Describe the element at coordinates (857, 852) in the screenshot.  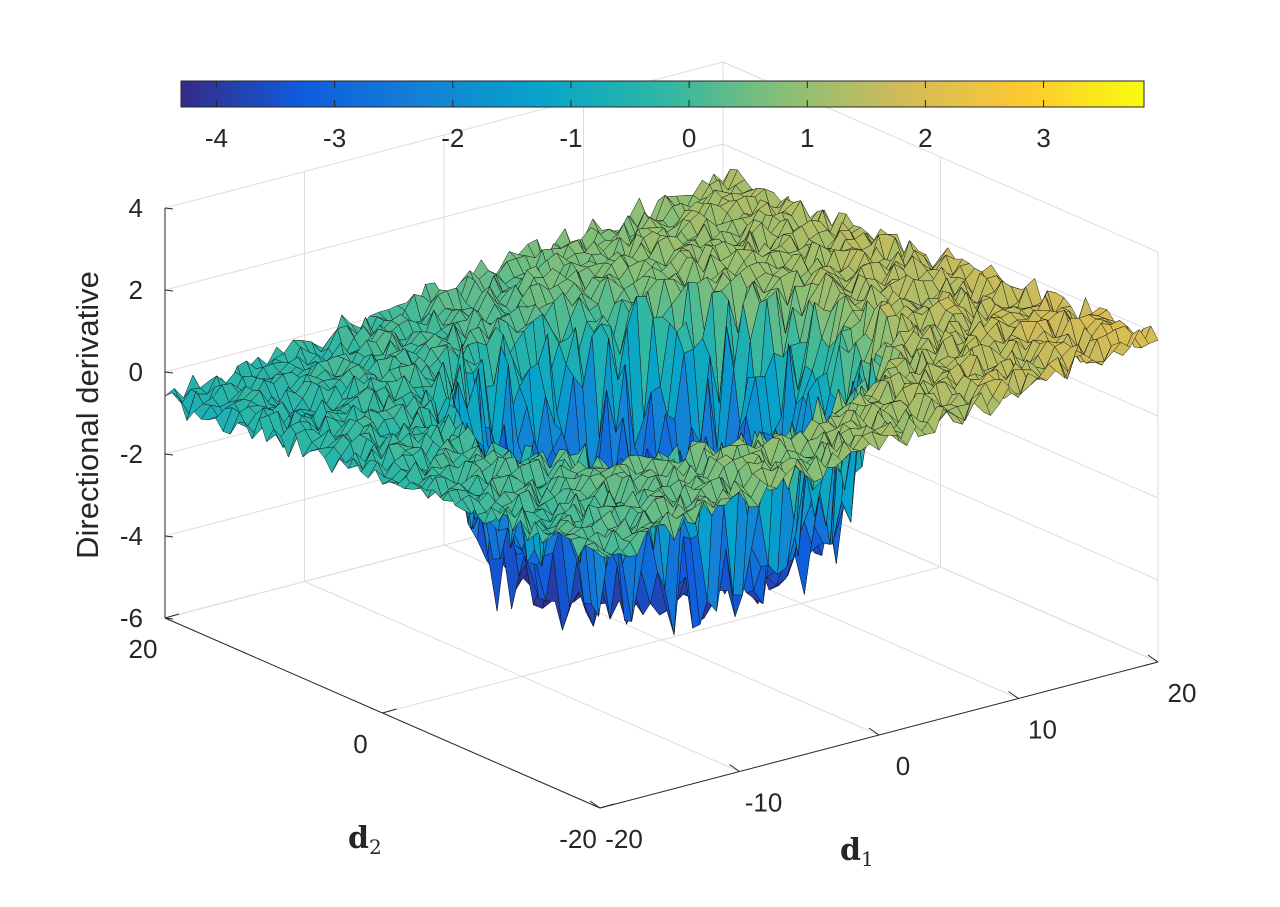
I see `d1-axis-label: d1` at that location.